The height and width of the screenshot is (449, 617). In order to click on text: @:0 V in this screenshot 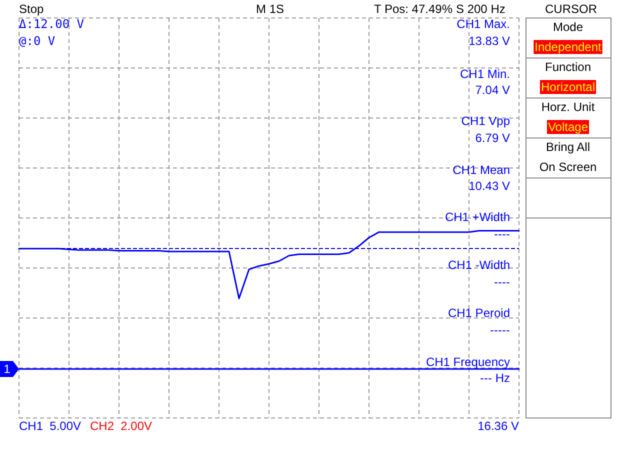, I will do `click(37, 41)`.